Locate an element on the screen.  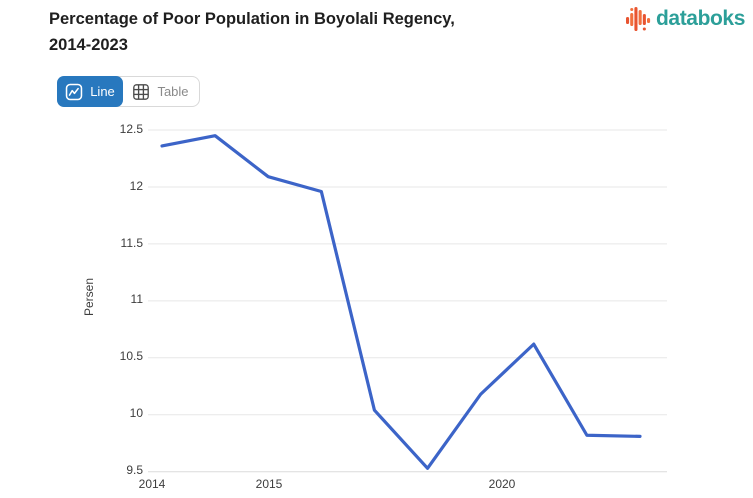
line-view-button: Line is located at coordinates (90, 91).